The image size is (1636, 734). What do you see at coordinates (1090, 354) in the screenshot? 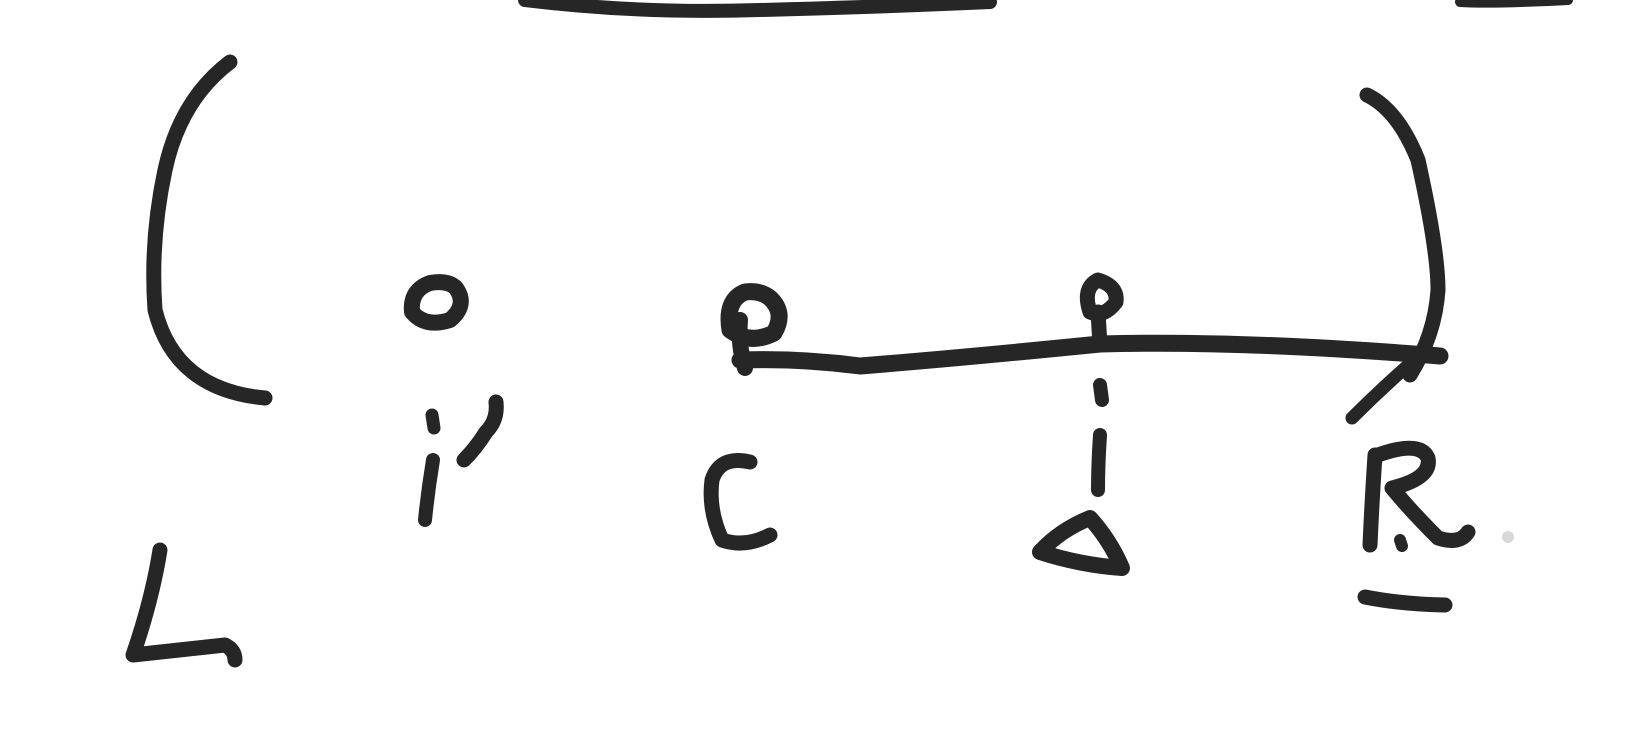
I see `segment-line` at bounding box center [1090, 354].